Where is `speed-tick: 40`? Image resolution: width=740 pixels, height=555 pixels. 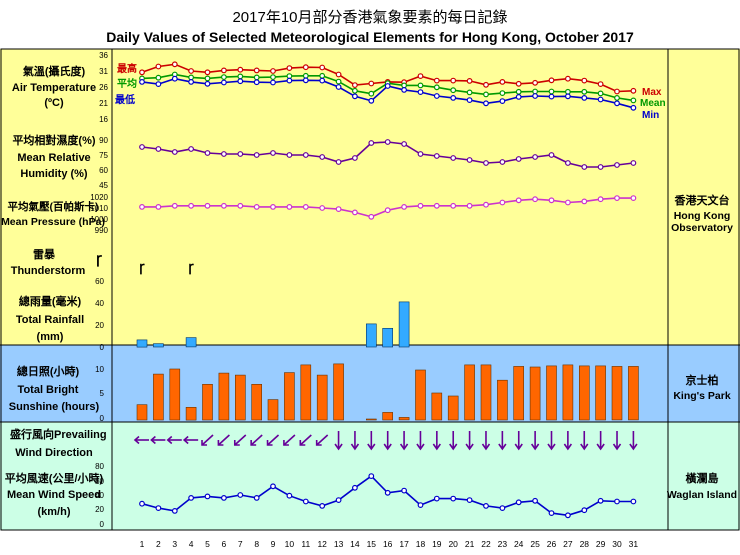 speed-tick: 40 is located at coordinates (99, 495).